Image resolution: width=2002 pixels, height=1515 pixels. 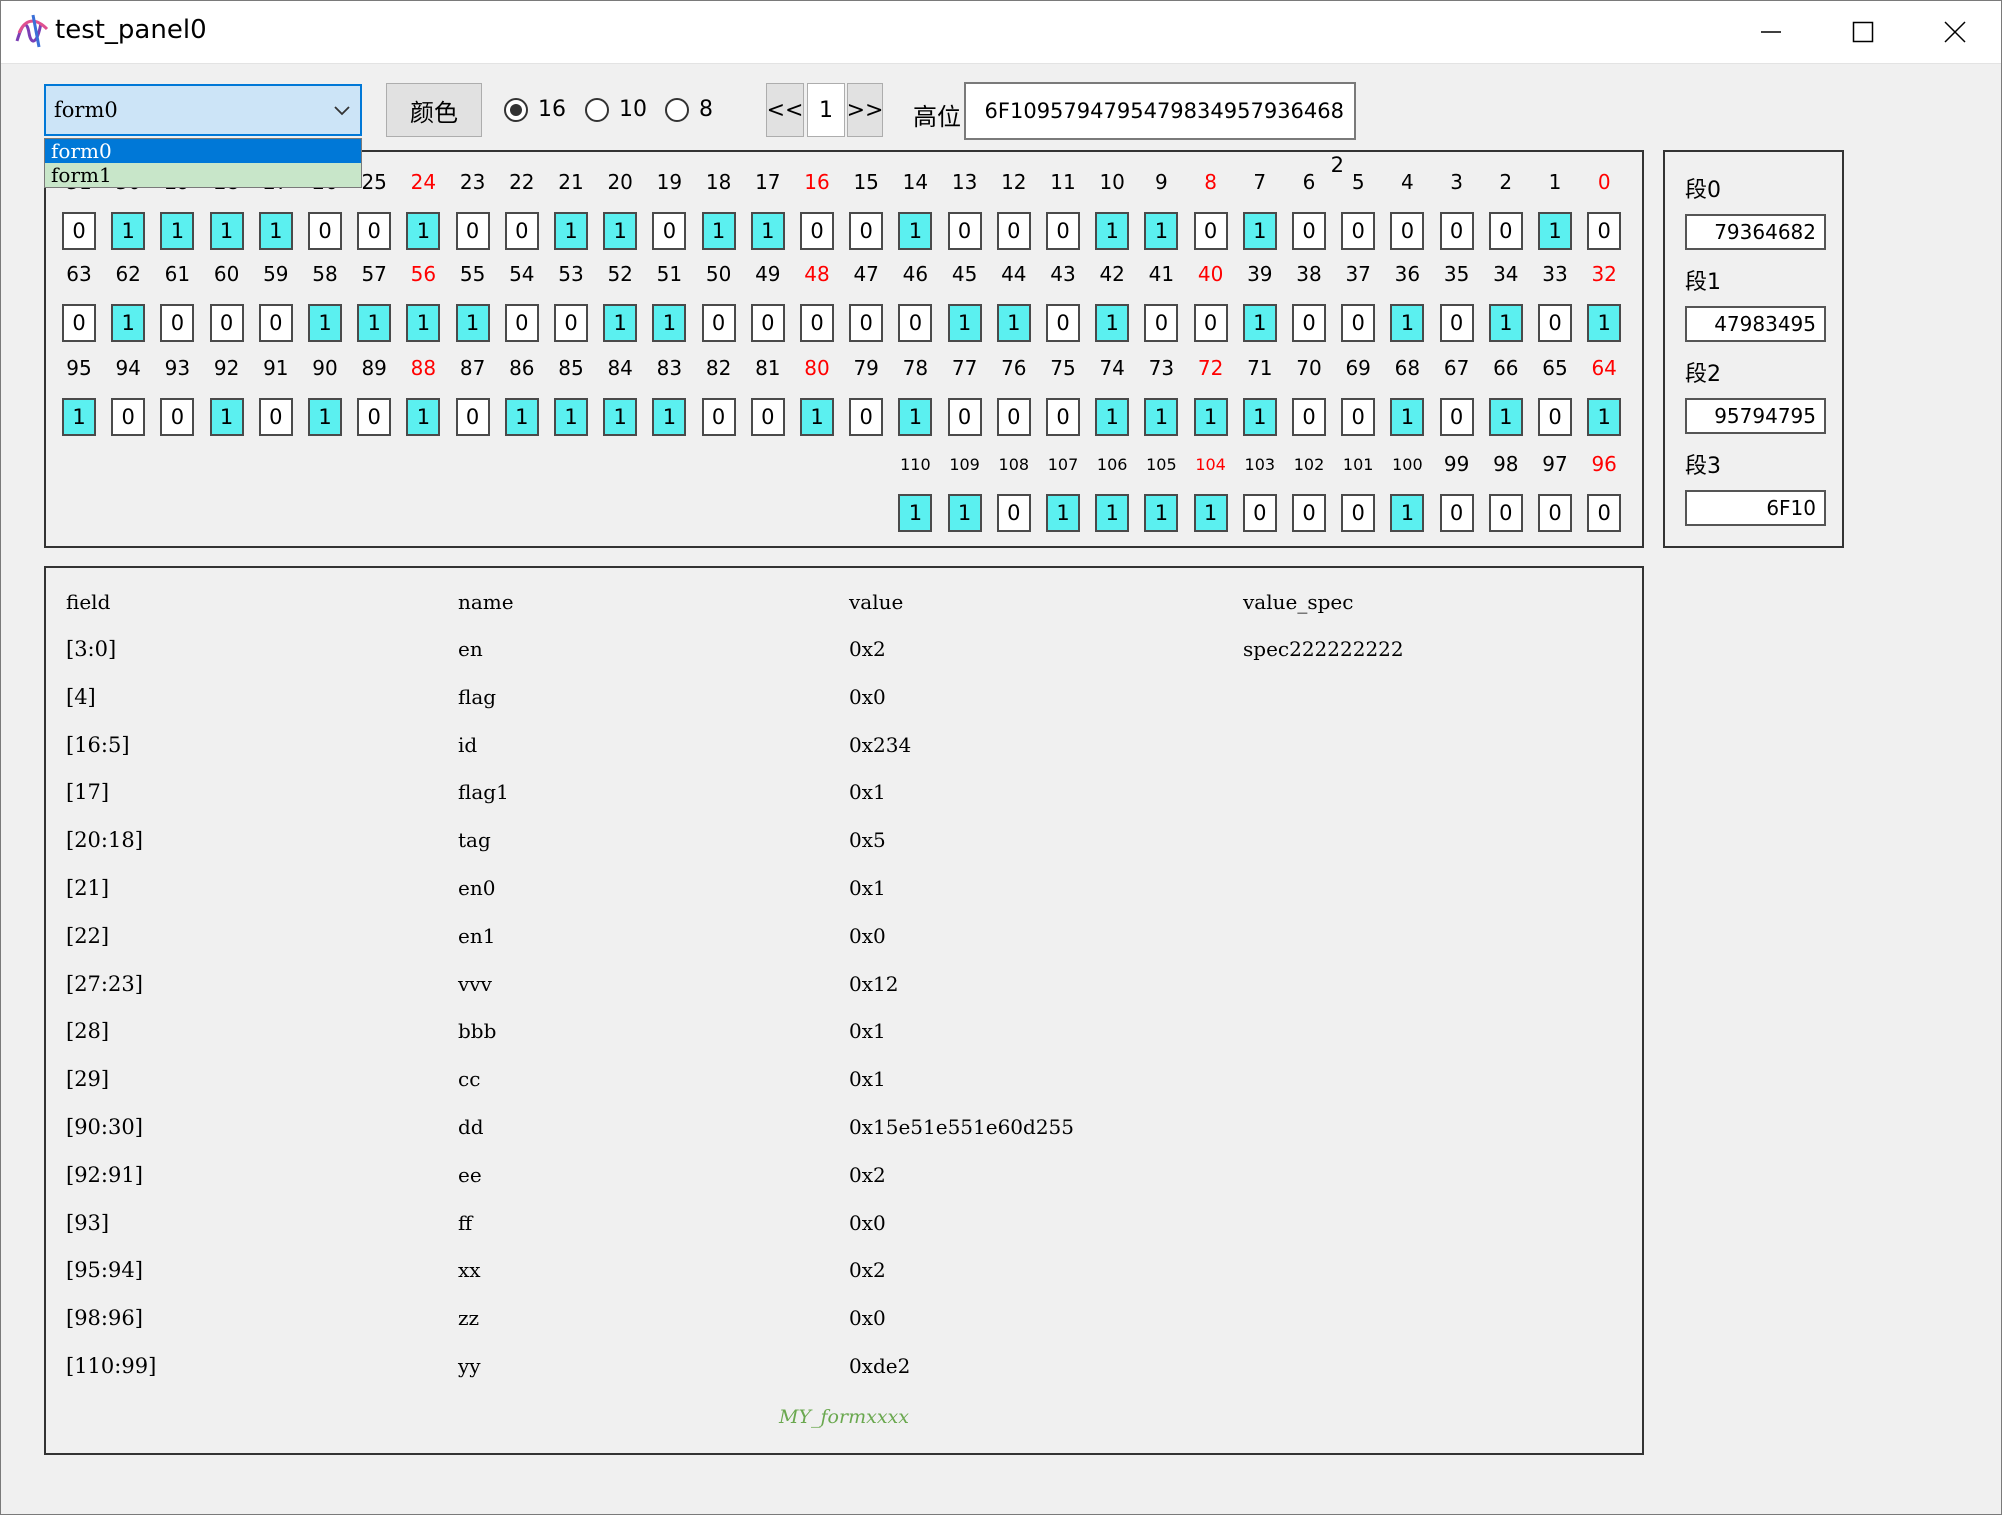 What do you see at coordinates (1755, 416) in the screenshot?
I see `segment-value-2: 95794795` at bounding box center [1755, 416].